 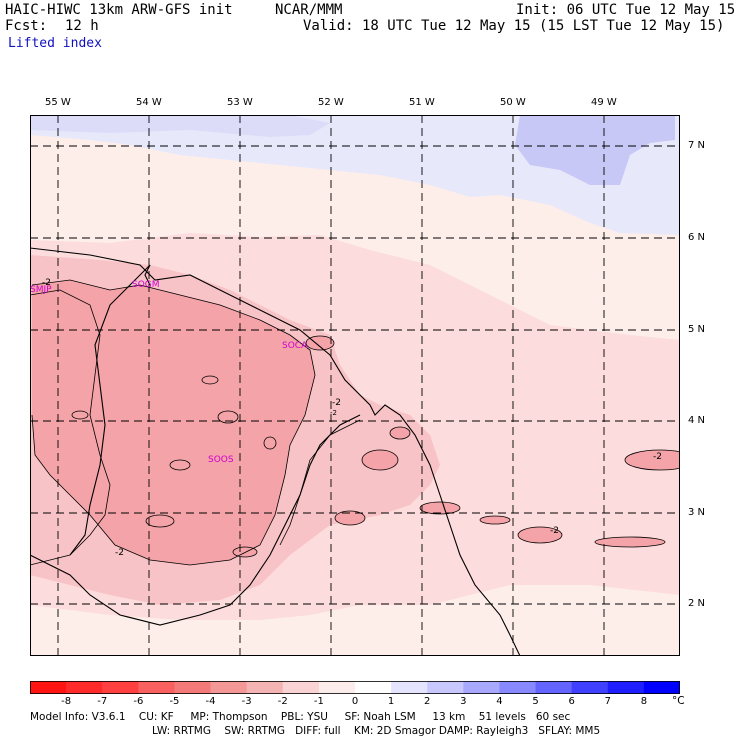 I want to click on lon-label: 53 W, so click(x=240, y=102).